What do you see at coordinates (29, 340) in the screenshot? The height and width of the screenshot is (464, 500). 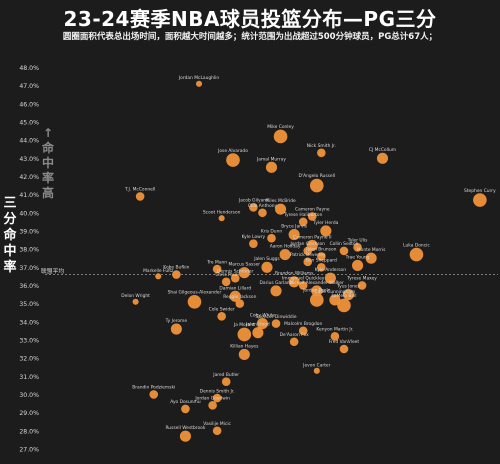 I see `y-tick-label: 33.0%` at bounding box center [29, 340].